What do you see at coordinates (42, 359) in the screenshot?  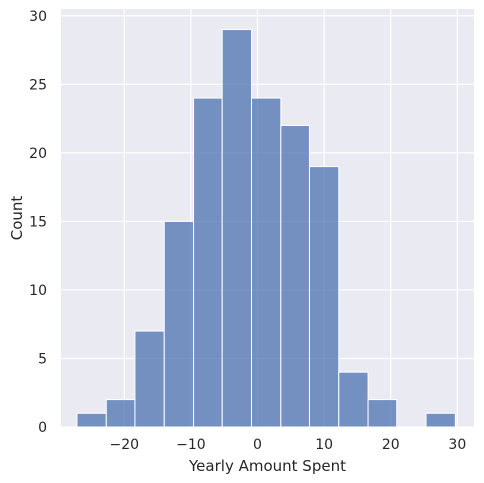 I see `y-tick-label: 5` at bounding box center [42, 359].